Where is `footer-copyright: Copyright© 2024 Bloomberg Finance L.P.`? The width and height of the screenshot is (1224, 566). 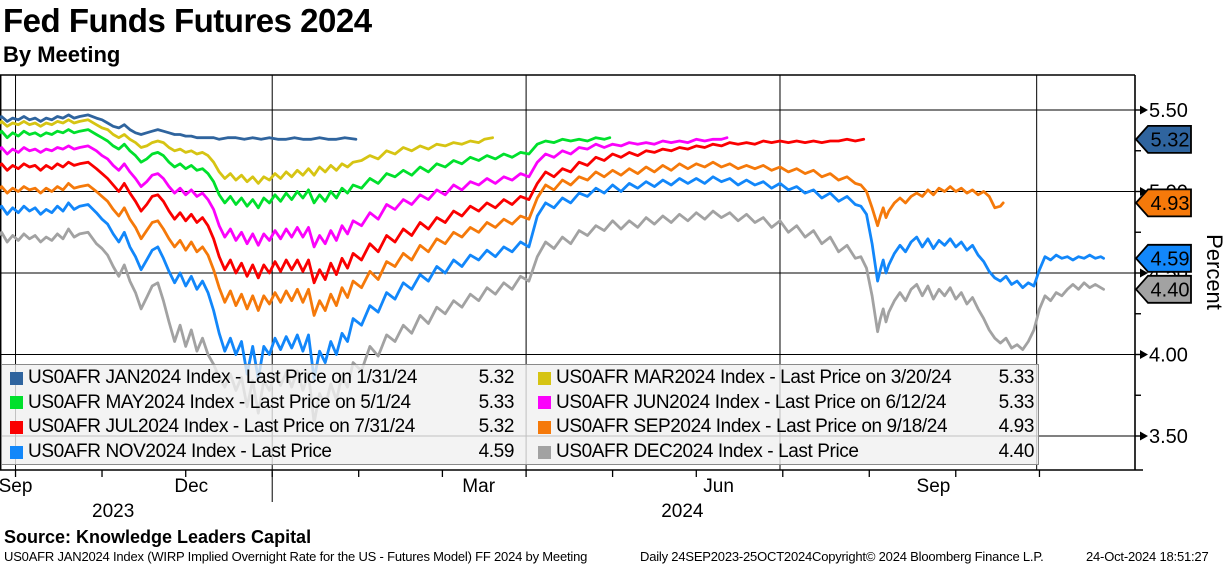 footer-copyright: Copyright© 2024 Bloomberg Finance L.P. is located at coordinates (928, 556).